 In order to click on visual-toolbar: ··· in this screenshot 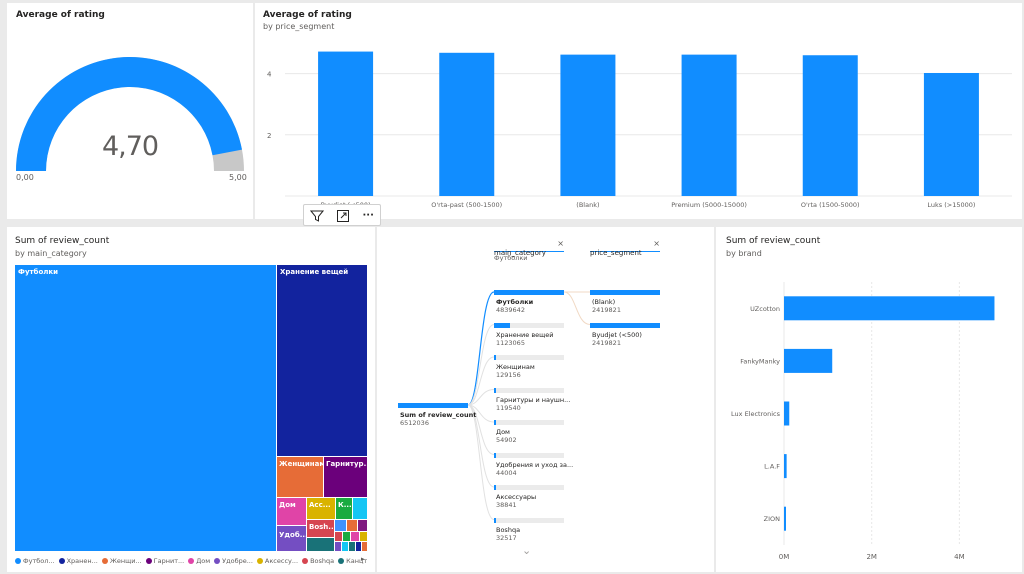, I will do `click(342, 215)`.